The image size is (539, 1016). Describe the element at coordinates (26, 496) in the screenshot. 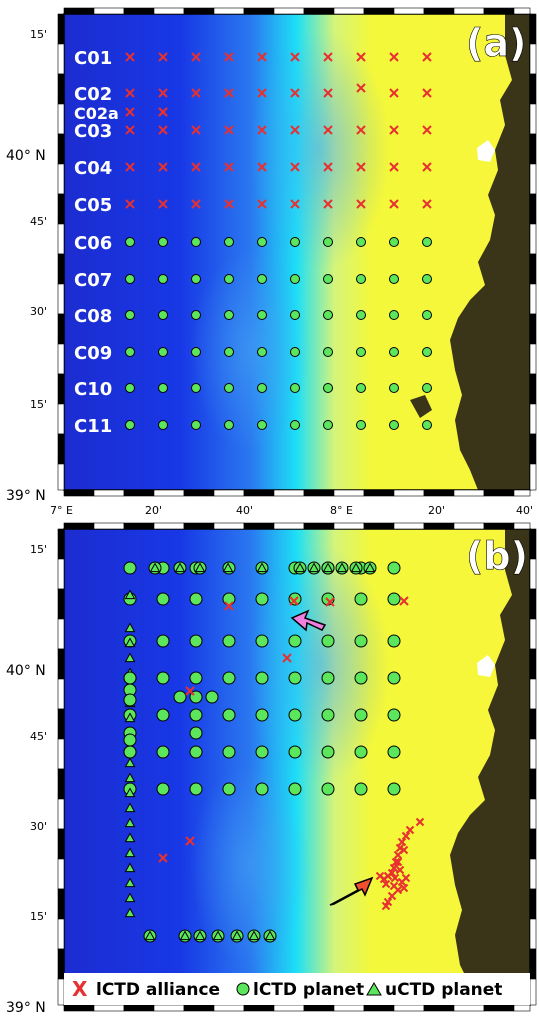

I see `lat-tick-a: 39° N` at that location.